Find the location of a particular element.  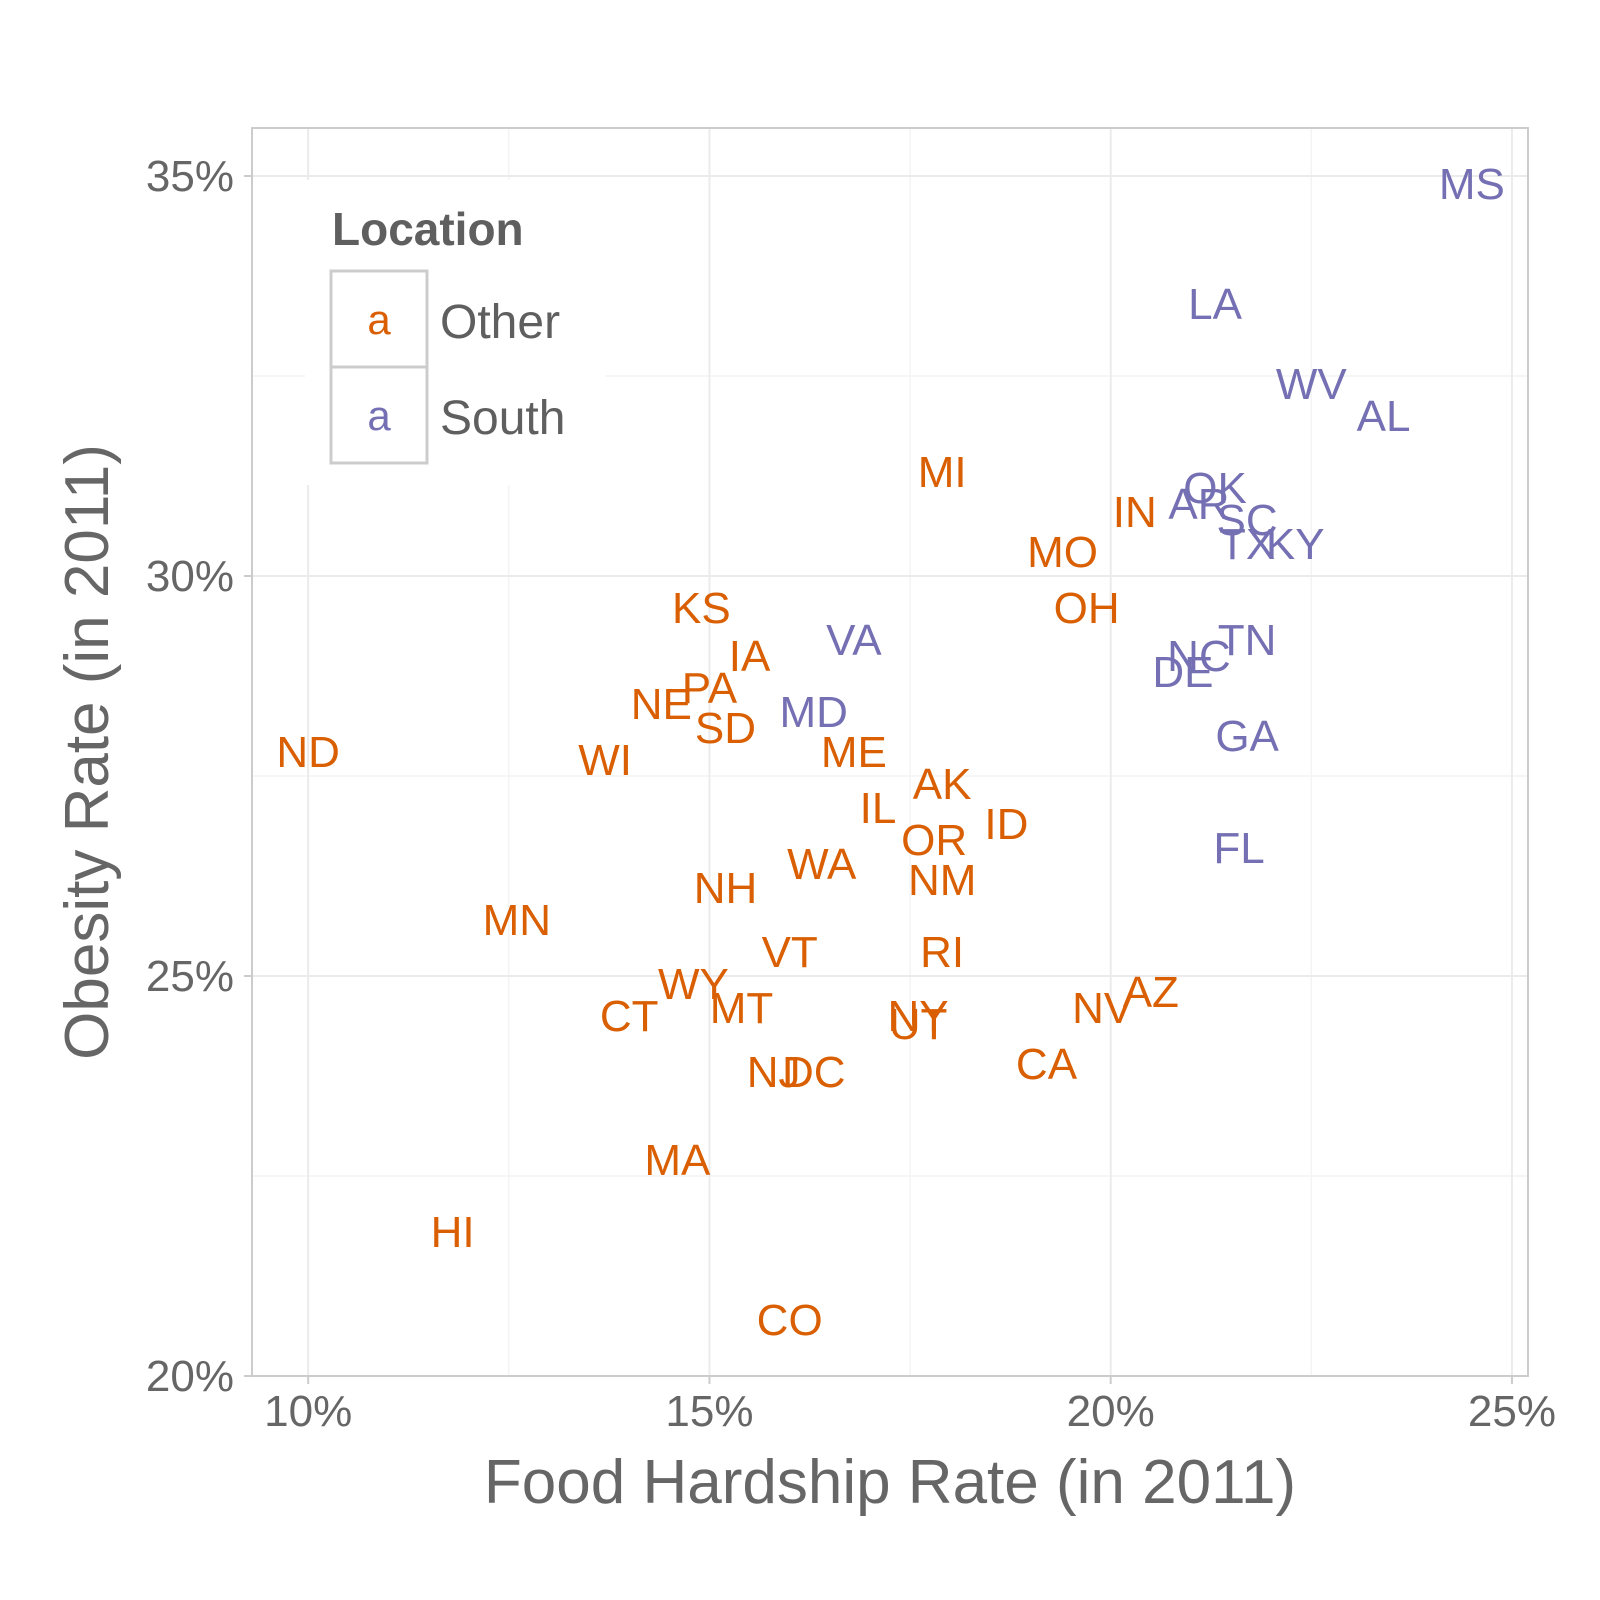

point-label-south-nc: NC is located at coordinates (1199, 656).